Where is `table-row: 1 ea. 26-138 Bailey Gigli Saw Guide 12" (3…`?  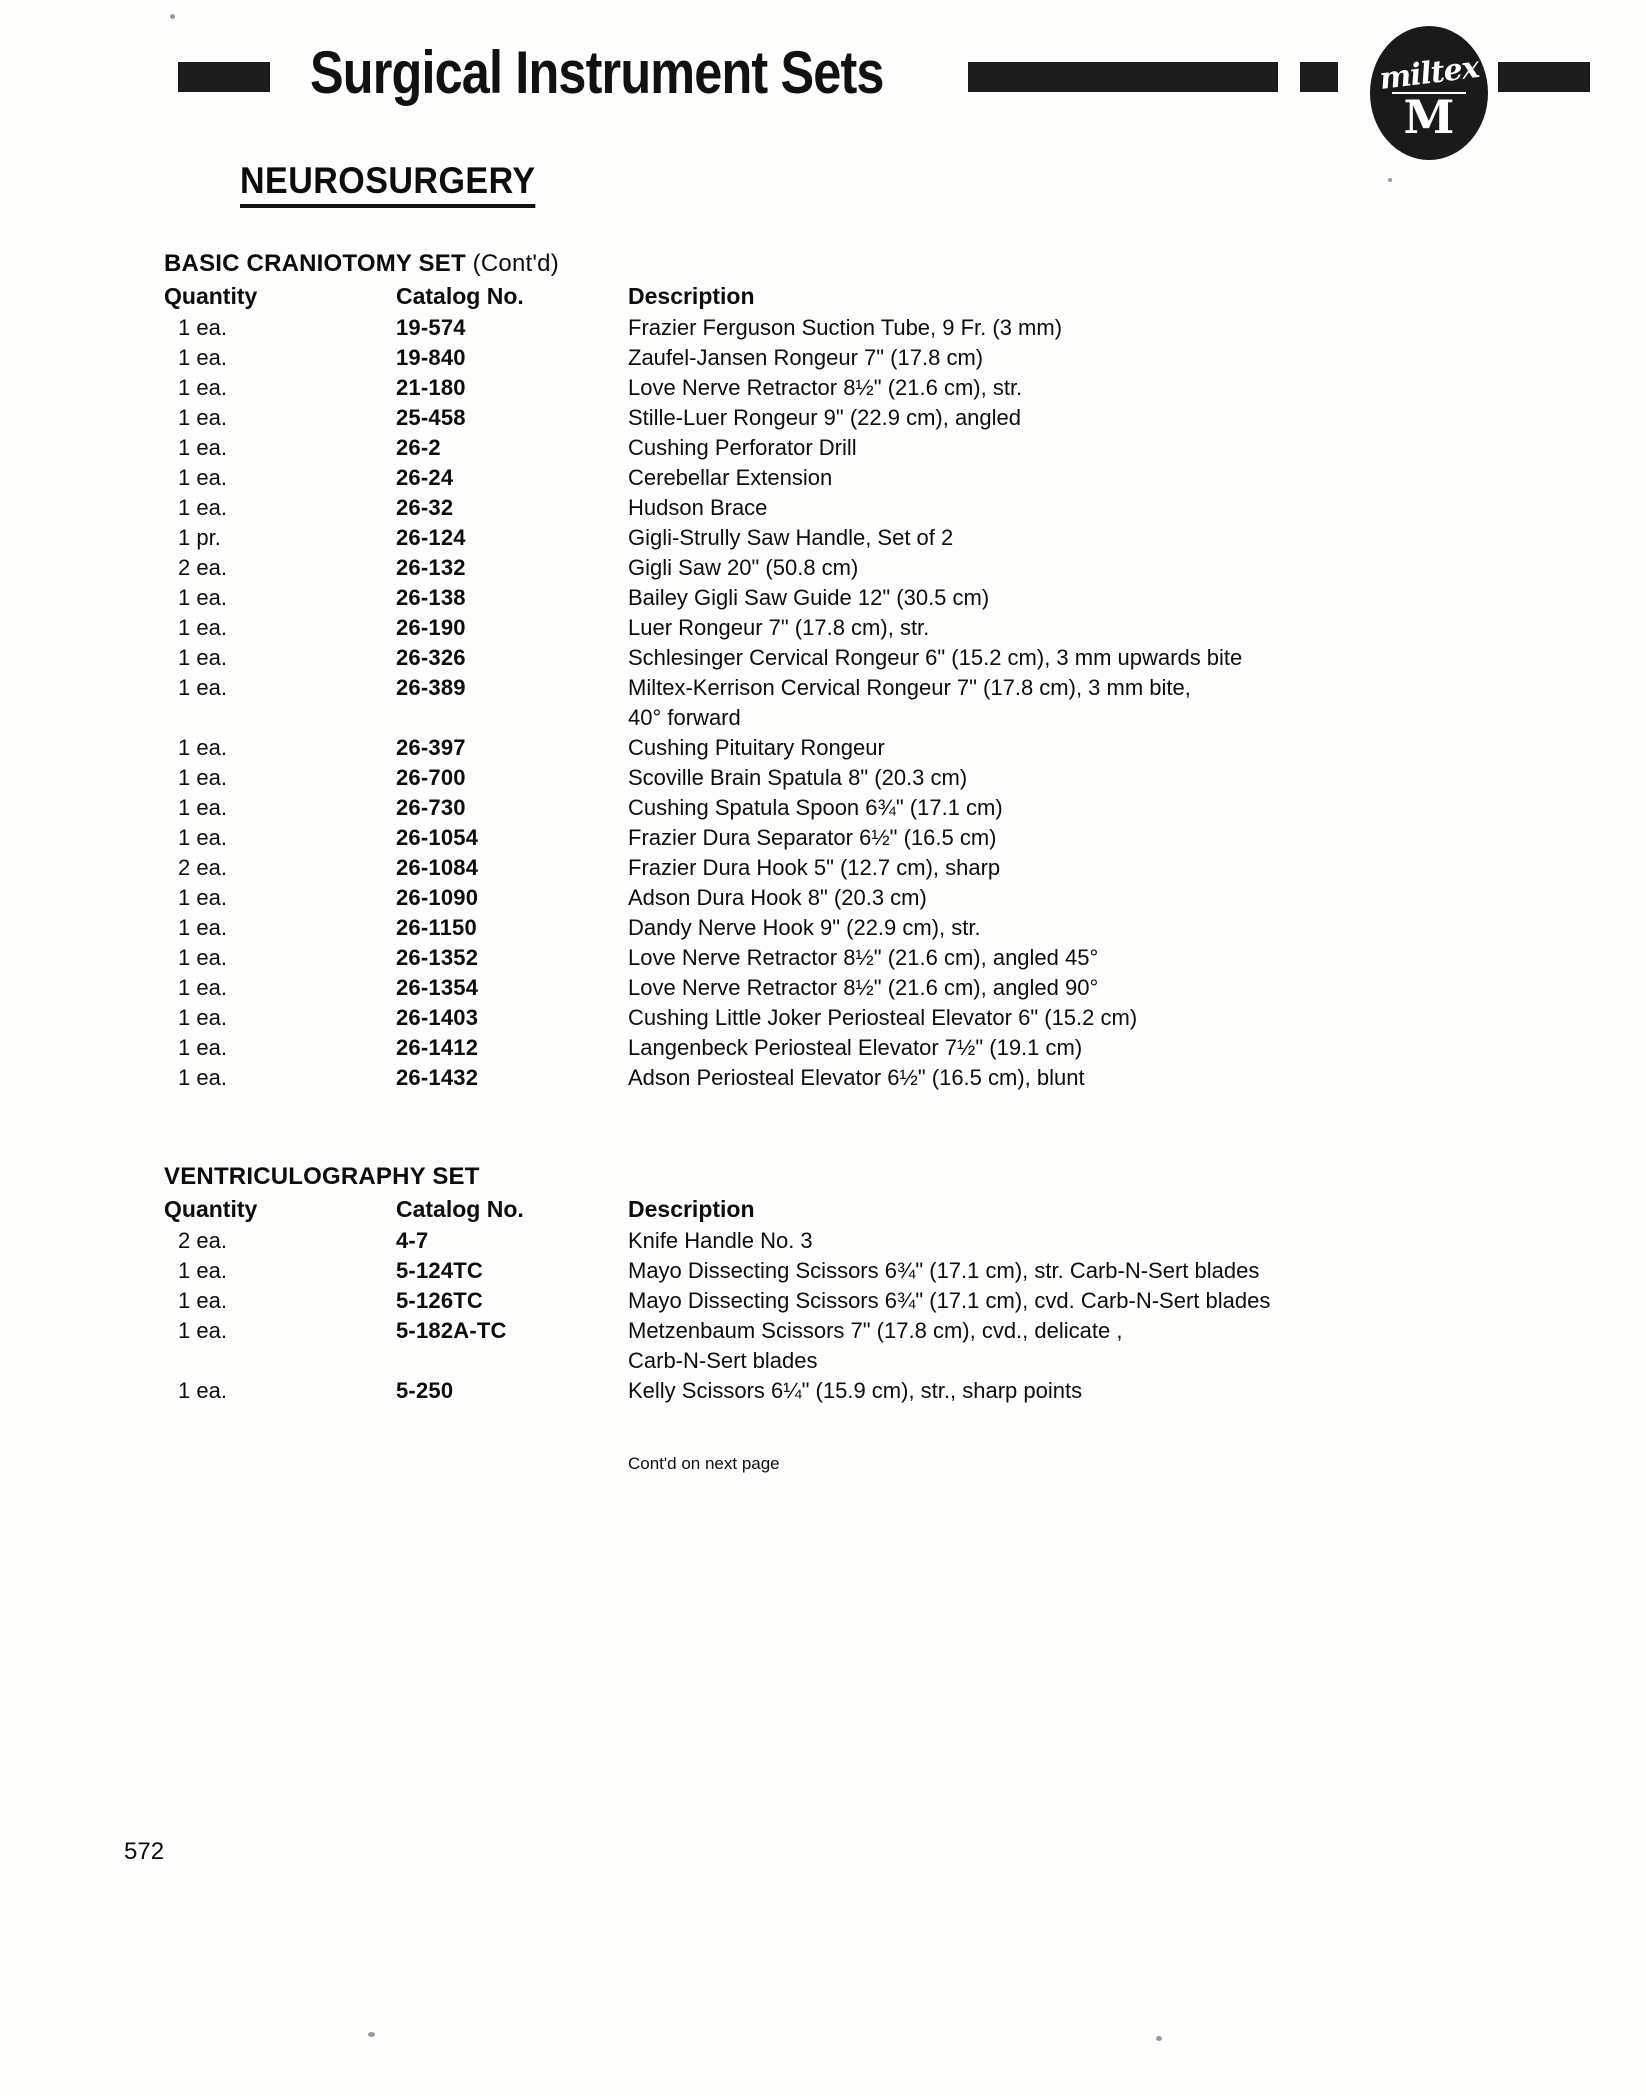 table-row: 1 ea. 26-138 Bailey Gigli Saw Guide 12" (3… is located at coordinates (823, 600).